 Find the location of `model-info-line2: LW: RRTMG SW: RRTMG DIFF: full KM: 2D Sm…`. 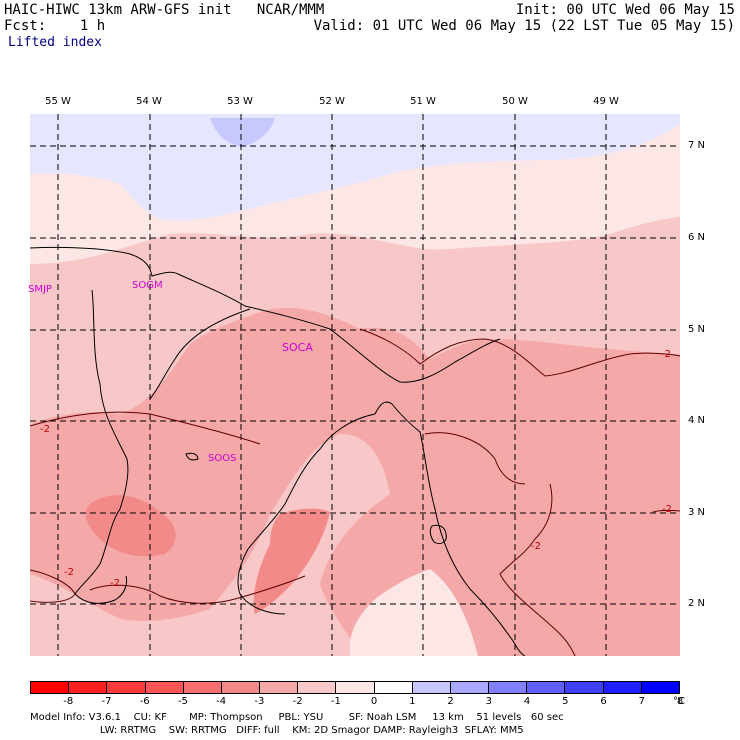

model-info-line2: LW: RRTMG SW: RRTMG DIFF: full KM: 2D Sm… is located at coordinates (277, 730).